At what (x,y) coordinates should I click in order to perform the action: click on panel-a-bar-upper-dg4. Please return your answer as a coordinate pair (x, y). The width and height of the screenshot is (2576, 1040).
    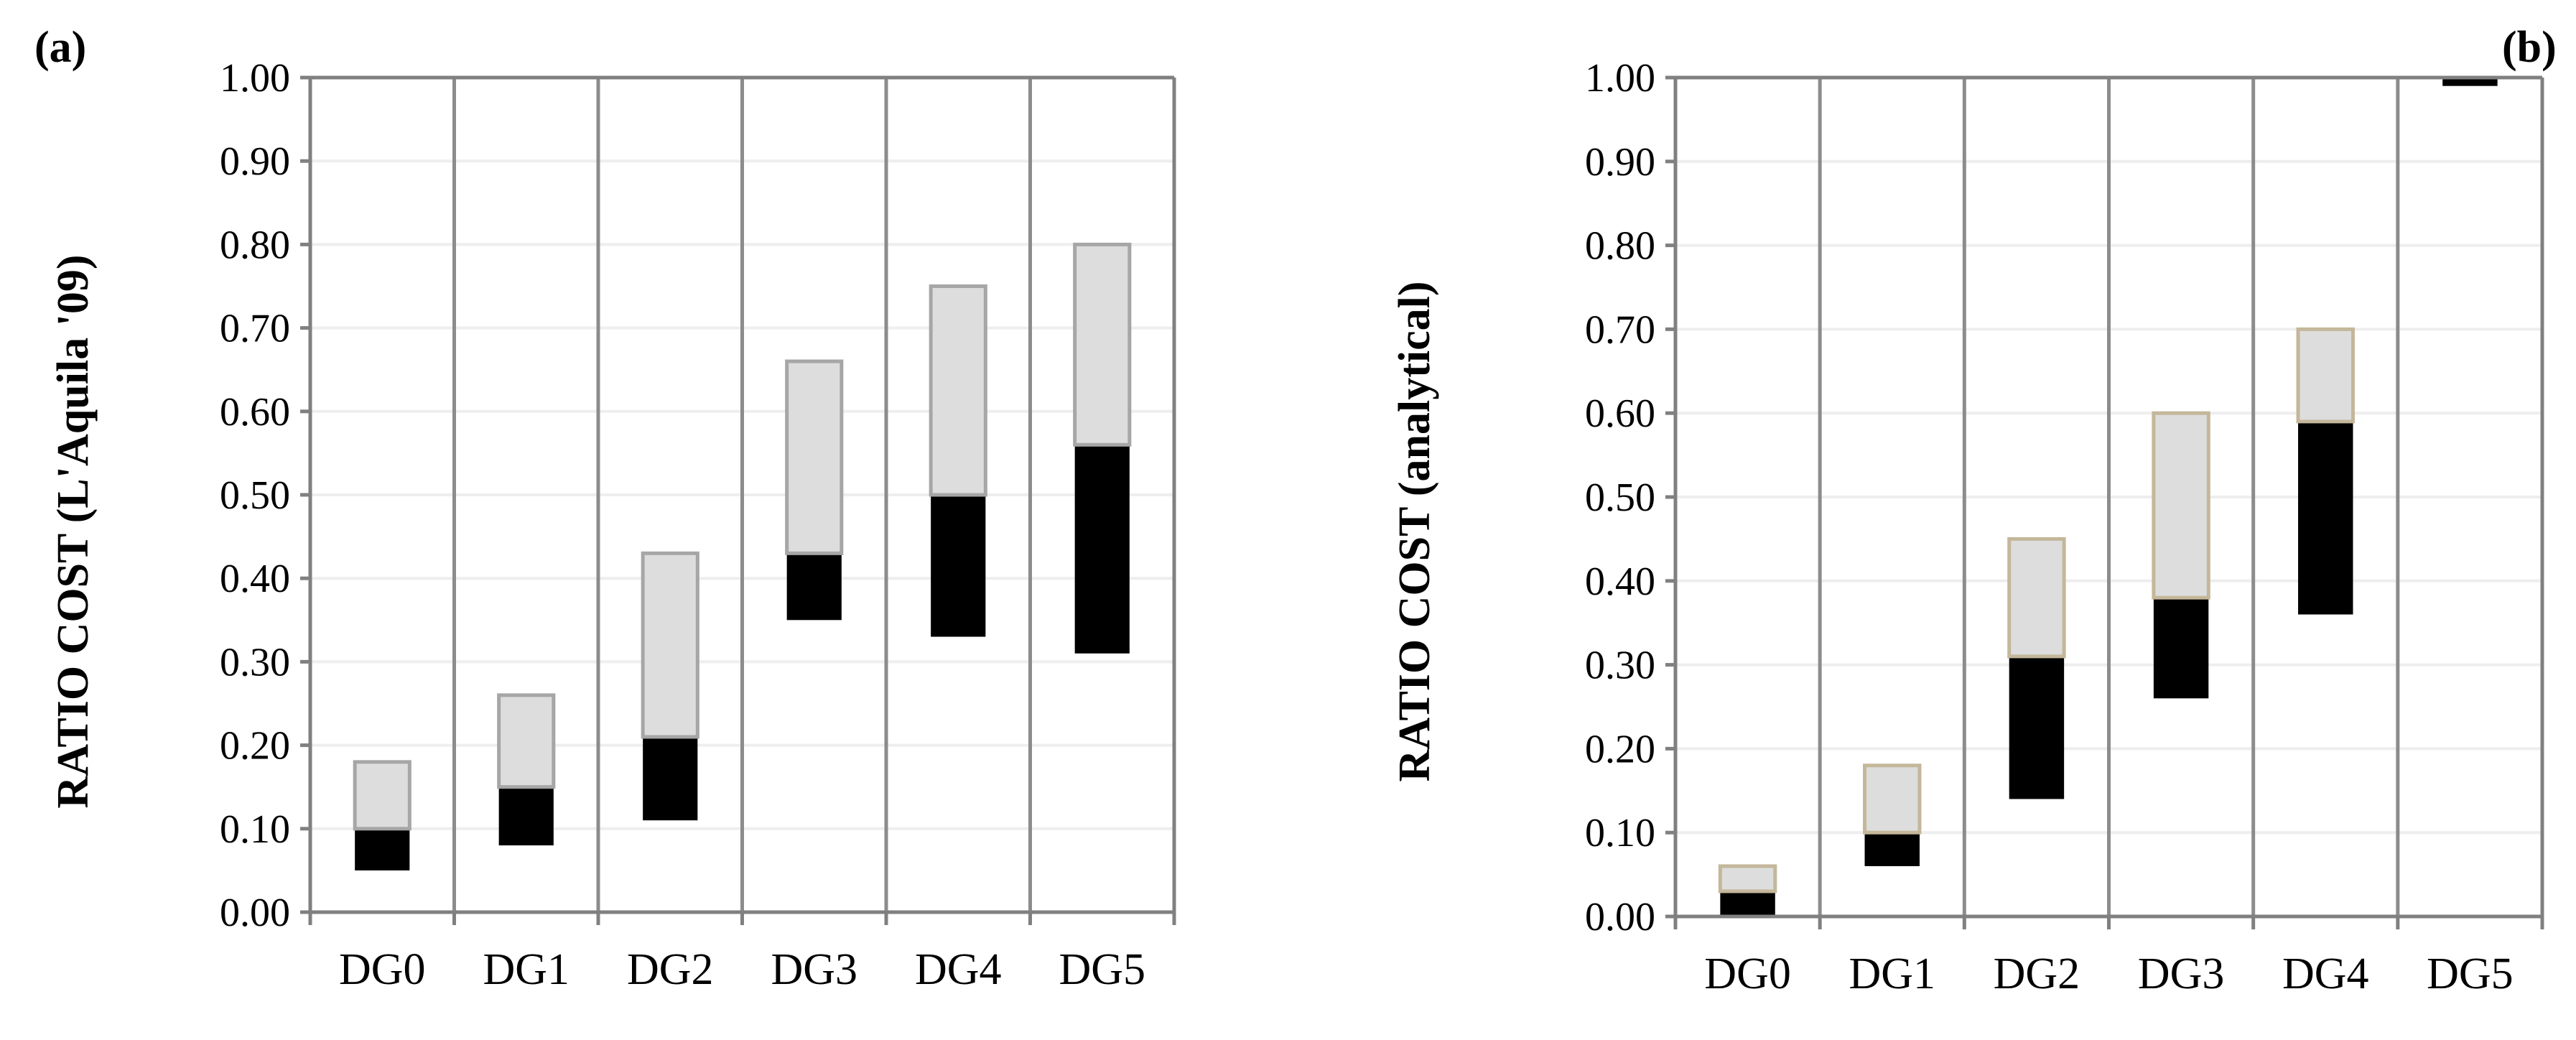
    Looking at the image, I should click on (958, 390).